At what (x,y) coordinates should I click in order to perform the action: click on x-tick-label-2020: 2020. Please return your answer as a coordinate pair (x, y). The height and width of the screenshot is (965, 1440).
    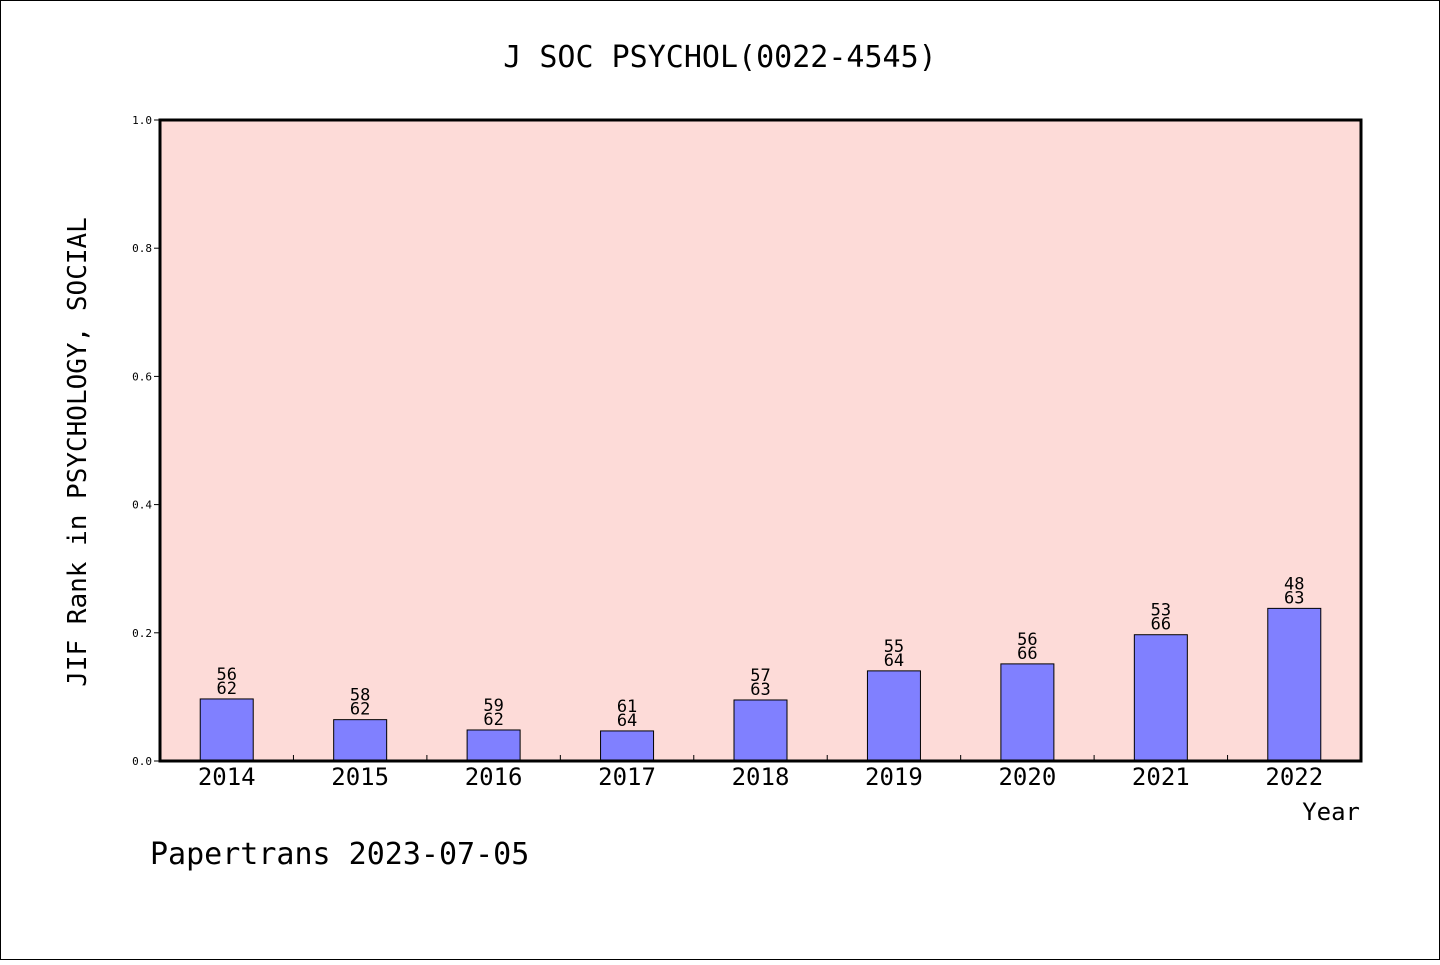
    Looking at the image, I should click on (1027, 777).